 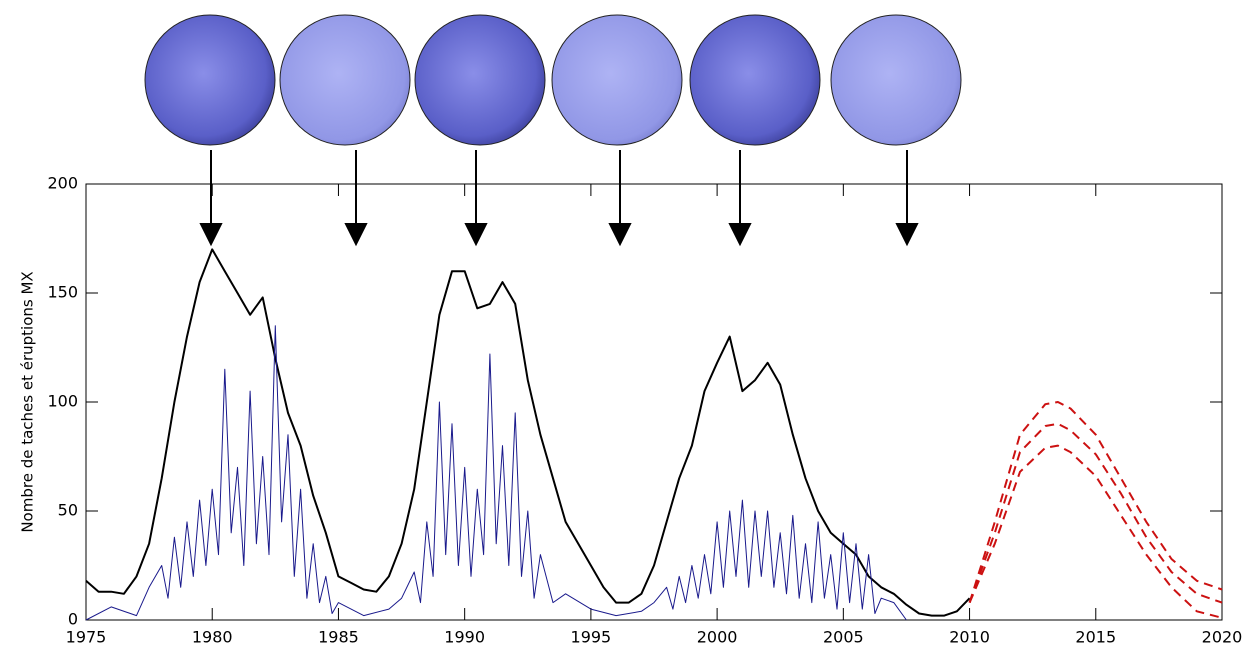 What do you see at coordinates (969, 637) in the screenshot?
I see `x-tick-label: 2010` at bounding box center [969, 637].